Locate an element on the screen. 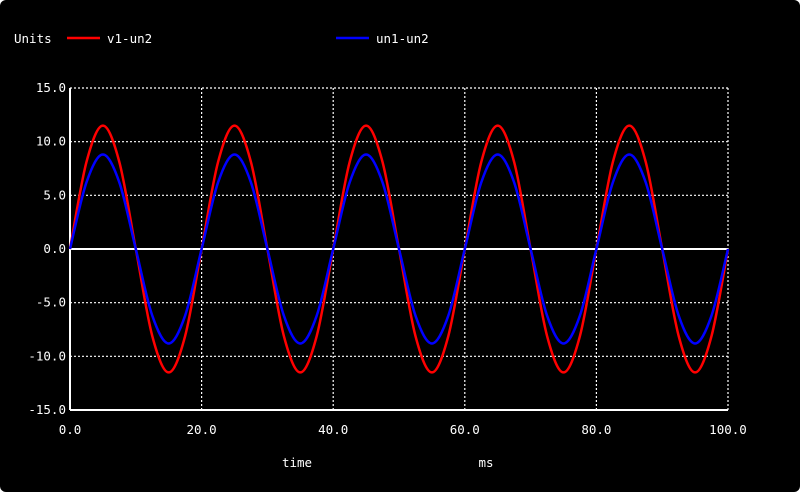 This screenshot has width=800, height=497. x-tick-label: 80.0 is located at coordinates (596, 429).